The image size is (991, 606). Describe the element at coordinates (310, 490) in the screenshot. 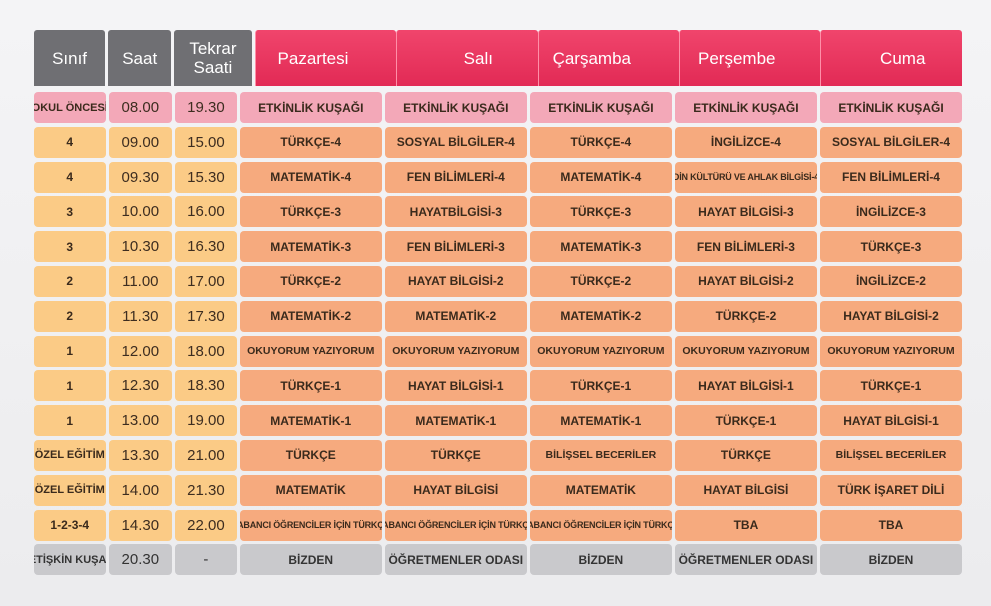

I see `cell-lesson: MATEMATİK` at that location.